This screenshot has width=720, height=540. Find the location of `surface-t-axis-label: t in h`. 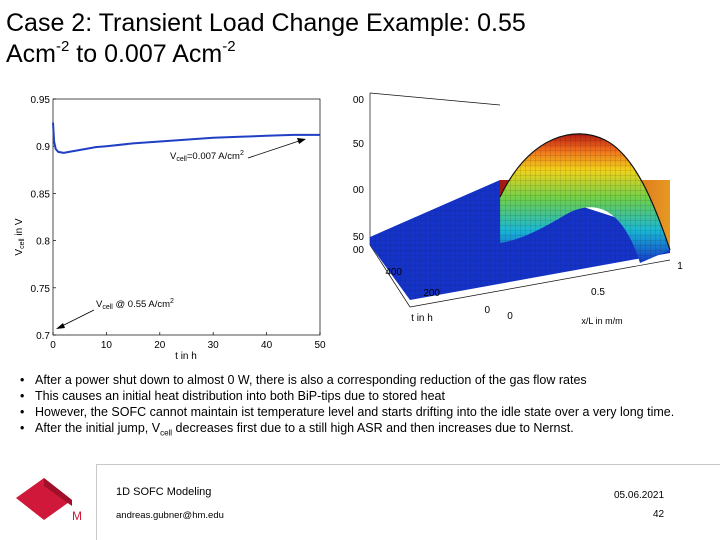

surface-t-axis-label: t in h is located at coordinates (422, 318).